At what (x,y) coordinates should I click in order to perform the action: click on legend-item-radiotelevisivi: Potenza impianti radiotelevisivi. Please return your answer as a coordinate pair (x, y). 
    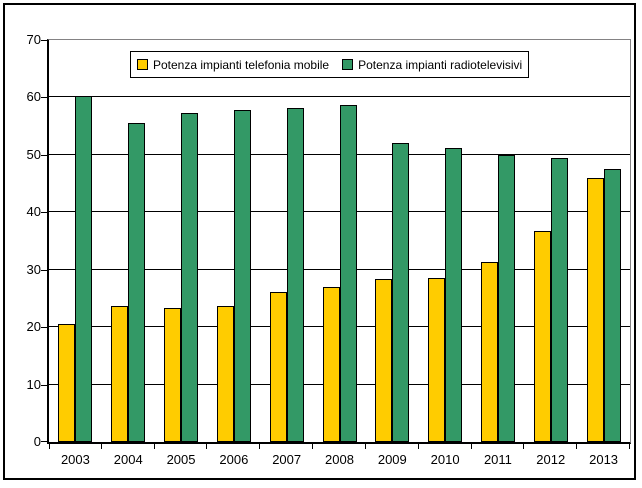
    Looking at the image, I should click on (432, 65).